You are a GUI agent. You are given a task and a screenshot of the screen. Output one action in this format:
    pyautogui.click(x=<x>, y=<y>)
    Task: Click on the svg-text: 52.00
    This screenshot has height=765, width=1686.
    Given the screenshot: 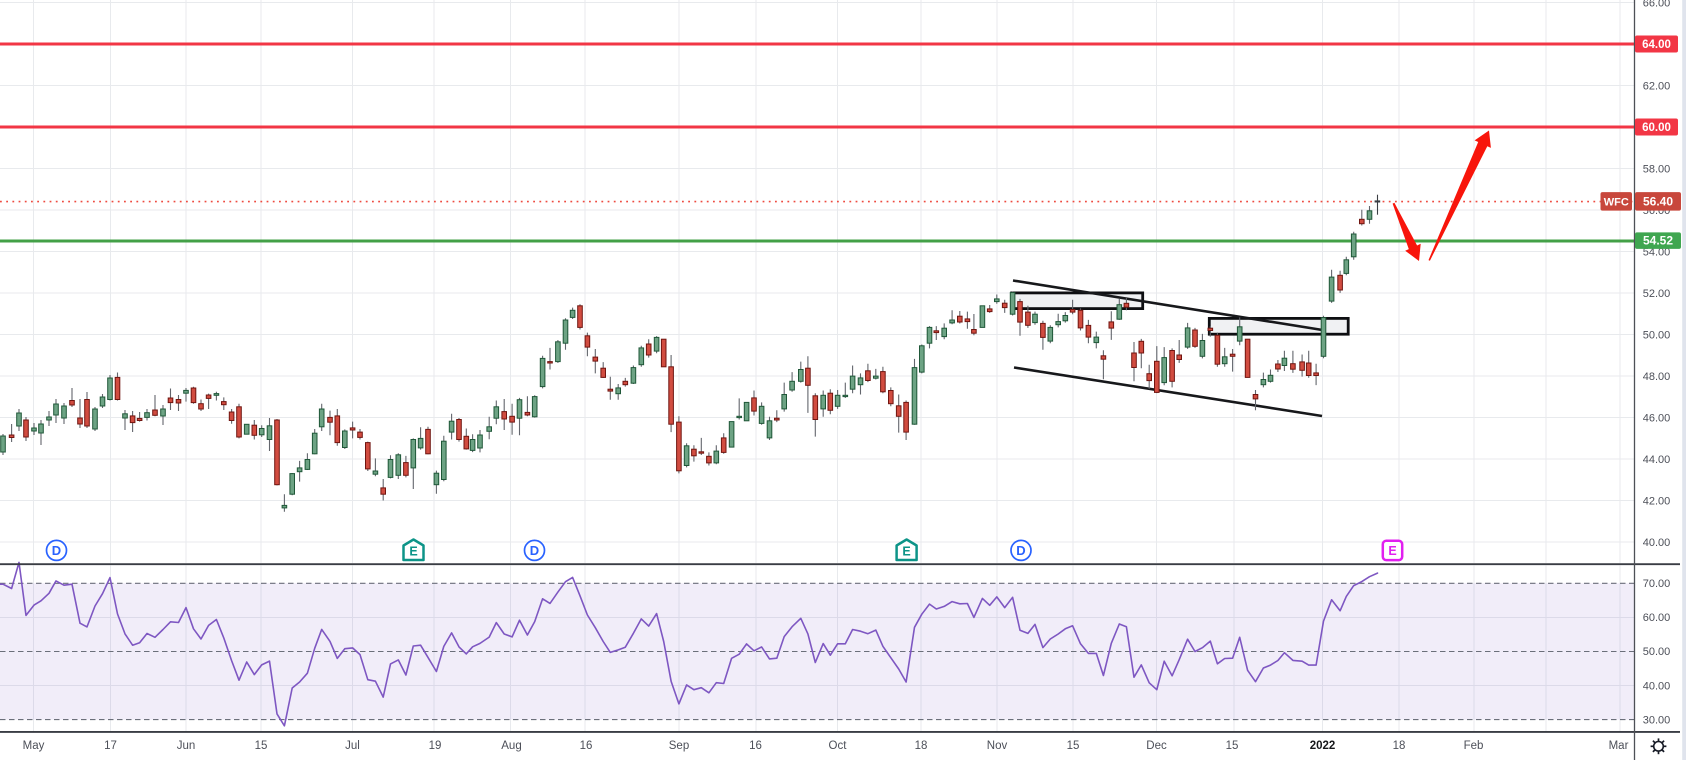 What is the action you would take?
    pyautogui.click(x=1657, y=294)
    